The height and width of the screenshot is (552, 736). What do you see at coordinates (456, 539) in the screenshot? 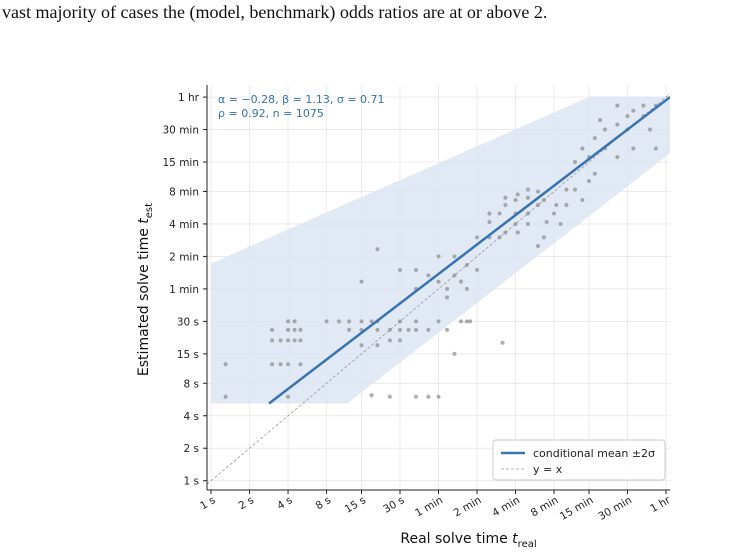
I see `axis-label-part: Real solve time` at bounding box center [456, 539].